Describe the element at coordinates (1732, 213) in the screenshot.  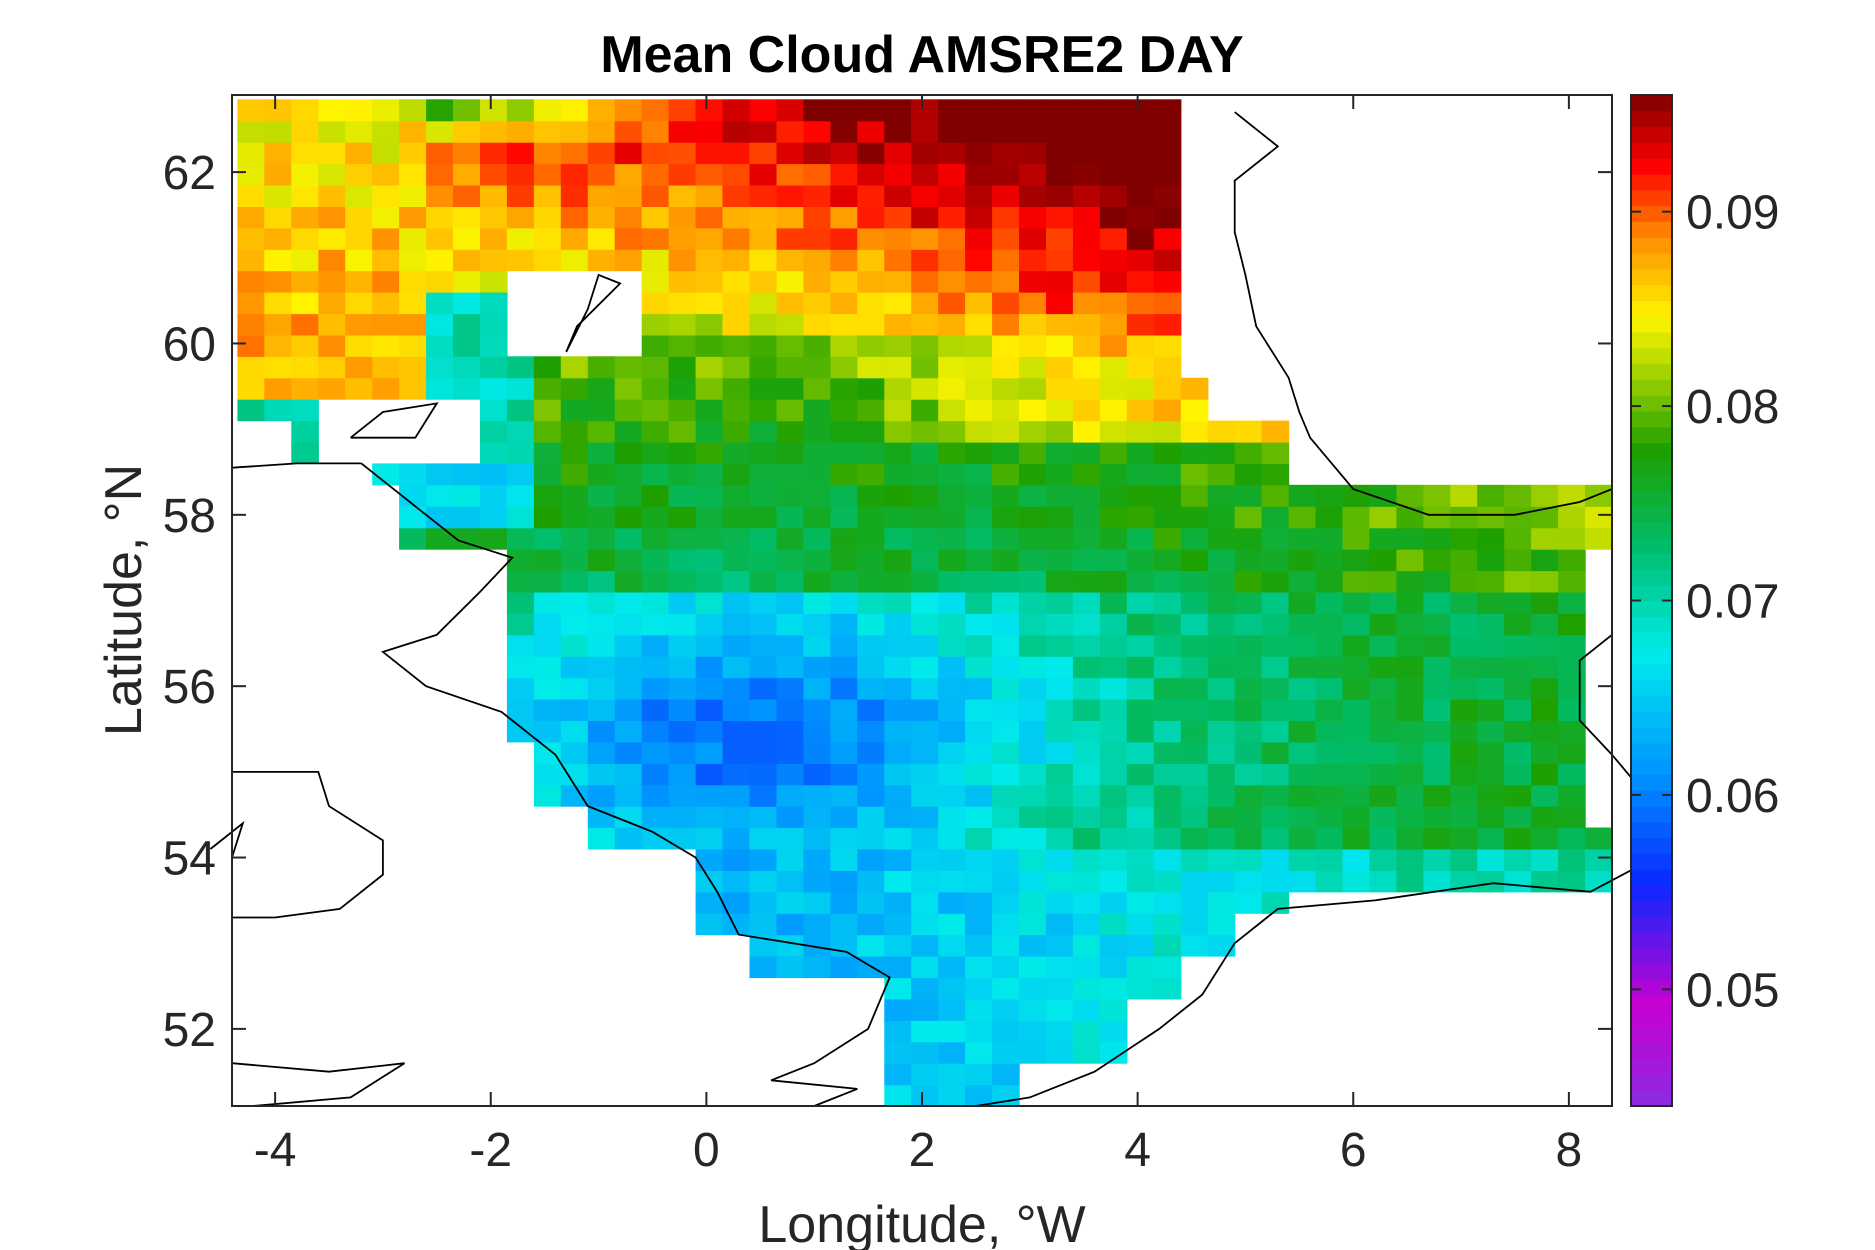
I see `colorbar-tick-label: 0.09` at that location.